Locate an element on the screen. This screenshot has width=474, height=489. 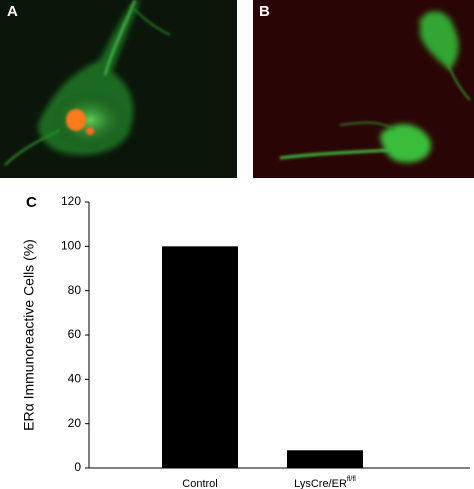
y-tick-label: 120 is located at coordinates (71, 201).